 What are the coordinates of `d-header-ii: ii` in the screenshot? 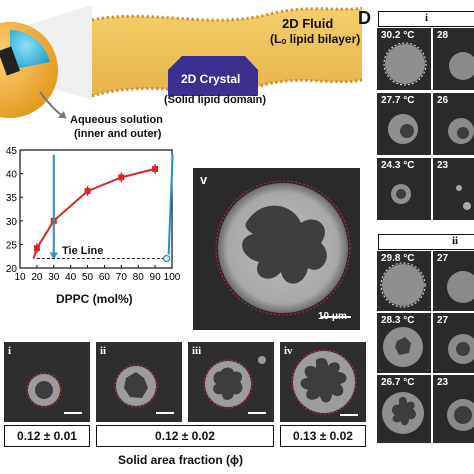 It's located at (455, 241).